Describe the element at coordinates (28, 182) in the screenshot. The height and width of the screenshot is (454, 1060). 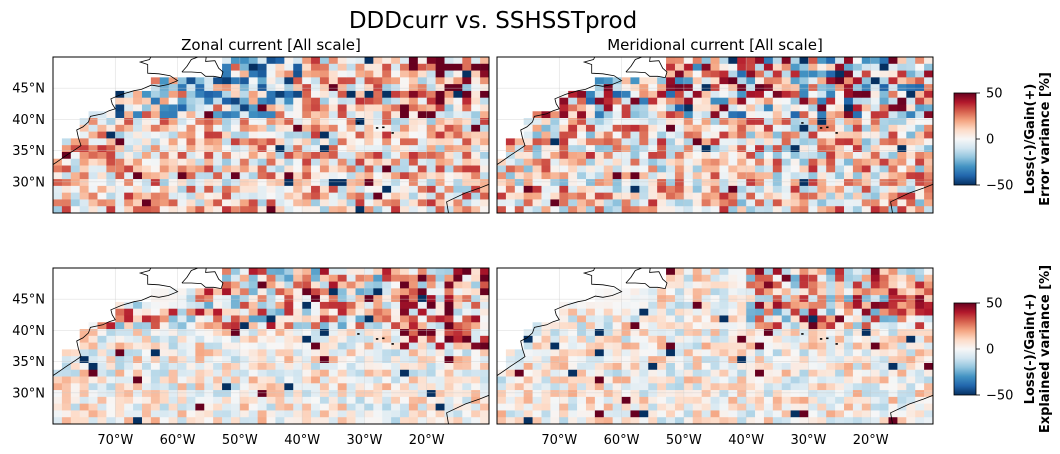
I see `y-tick-label: 30°N` at that location.